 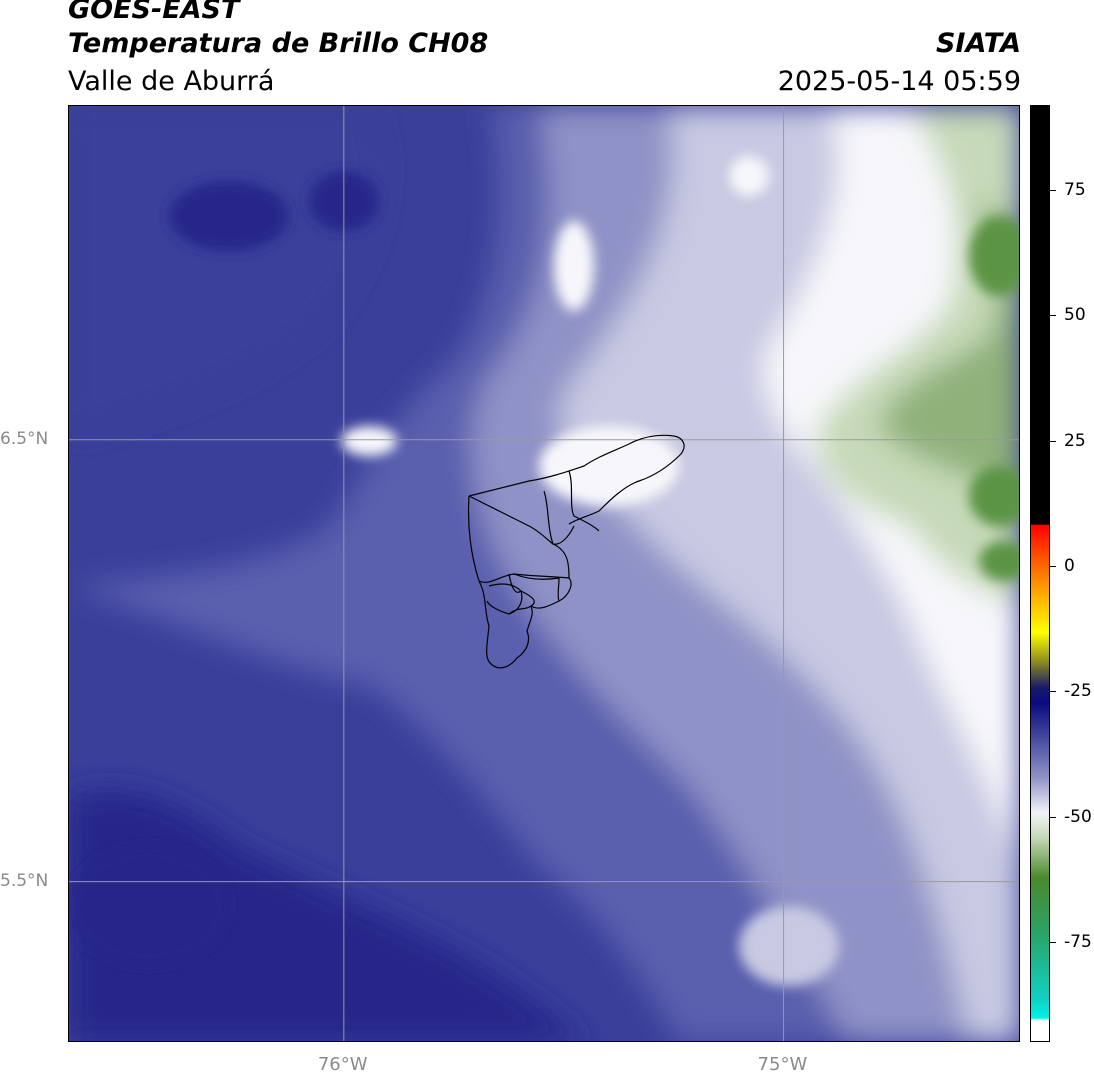 I want to click on organization-label: SIATA, so click(x=978, y=43).